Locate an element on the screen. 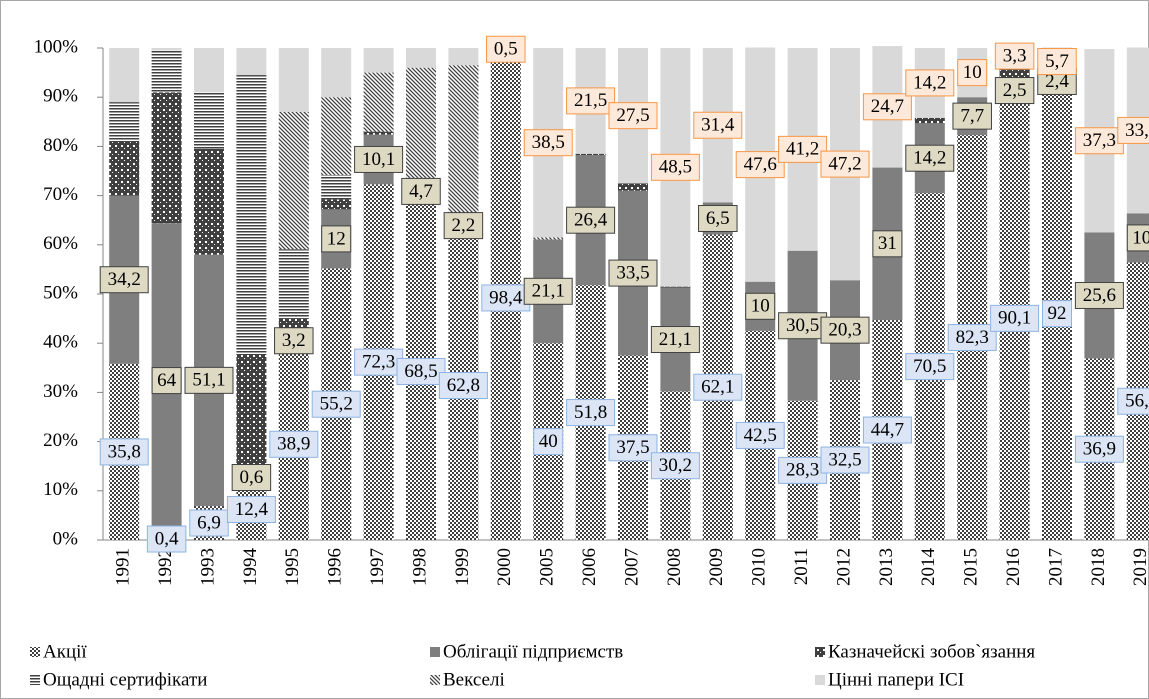 The width and height of the screenshot is (1149, 699). y-tick-label: 0% is located at coordinates (66, 538).